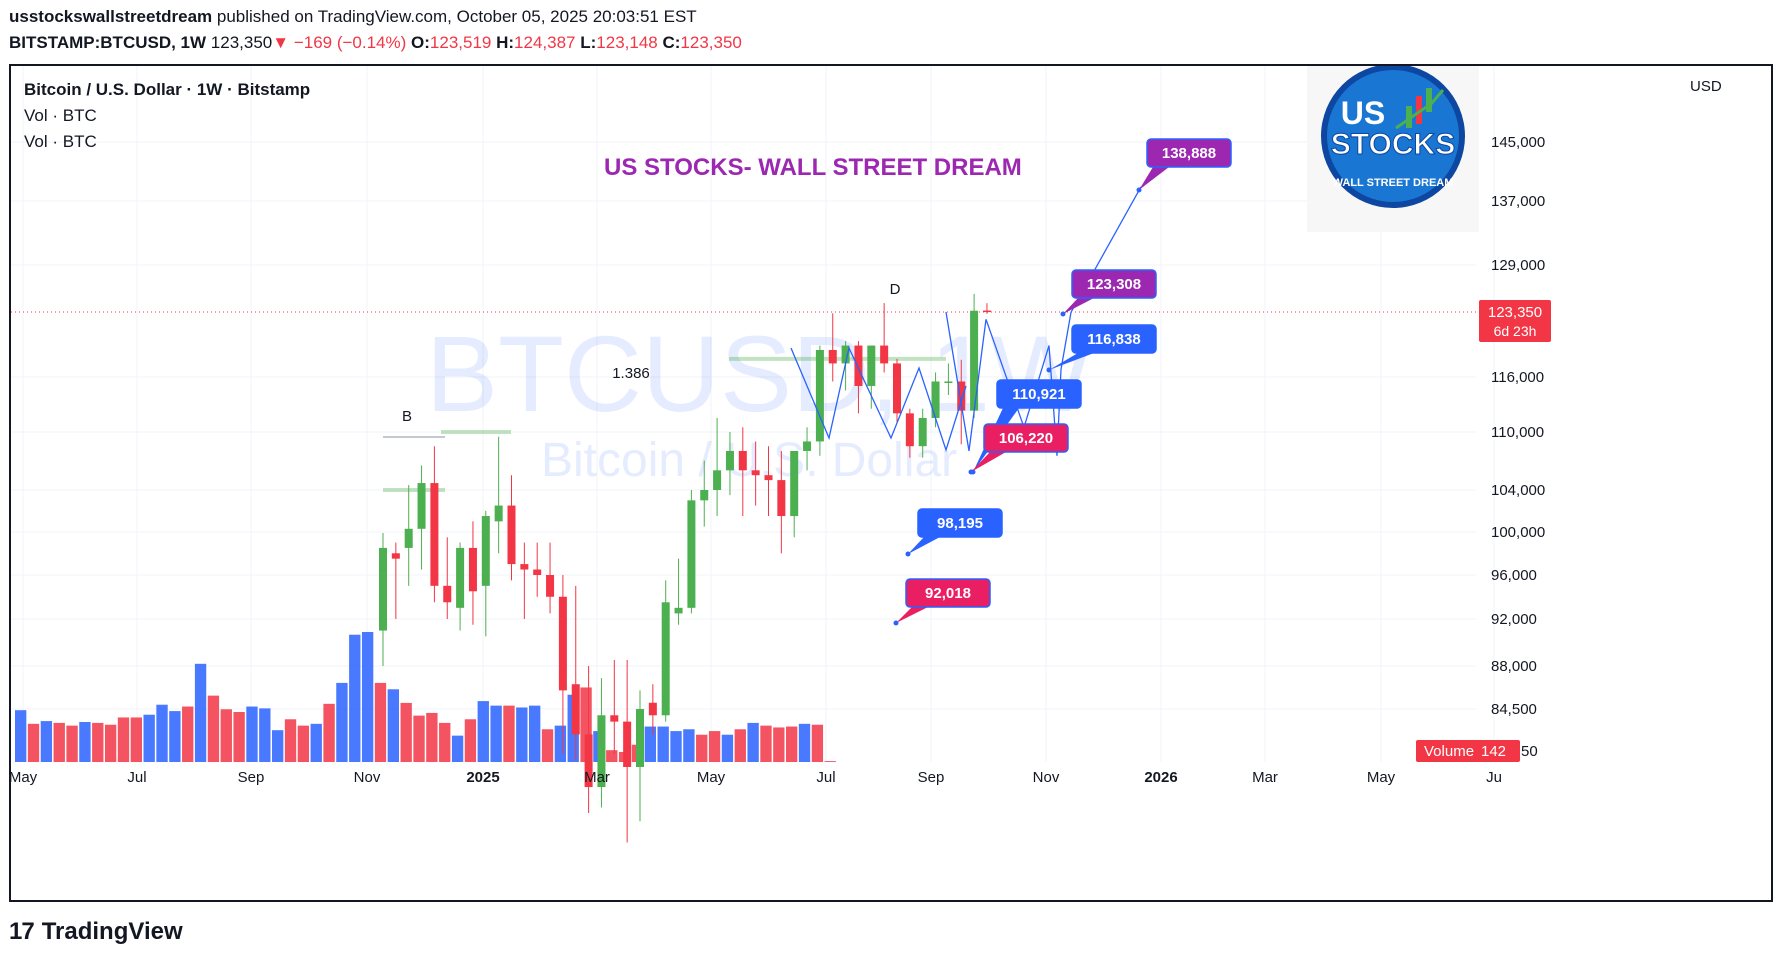 This screenshot has height=959, width=1785. Describe the element at coordinates (1419, 110) in the screenshot. I see `logo-candle-icon` at that location.